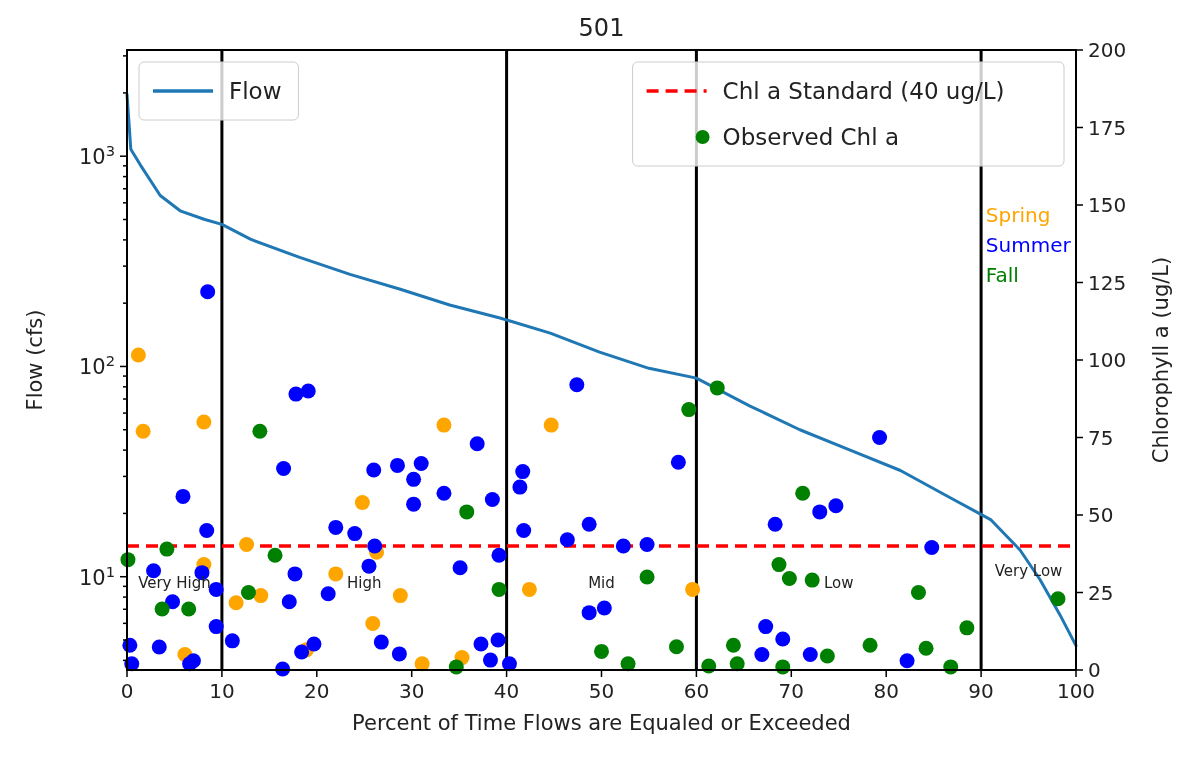 The width and height of the screenshot is (1192, 761). I want to click on y-axis-title: Flow (cfs), so click(35, 360).